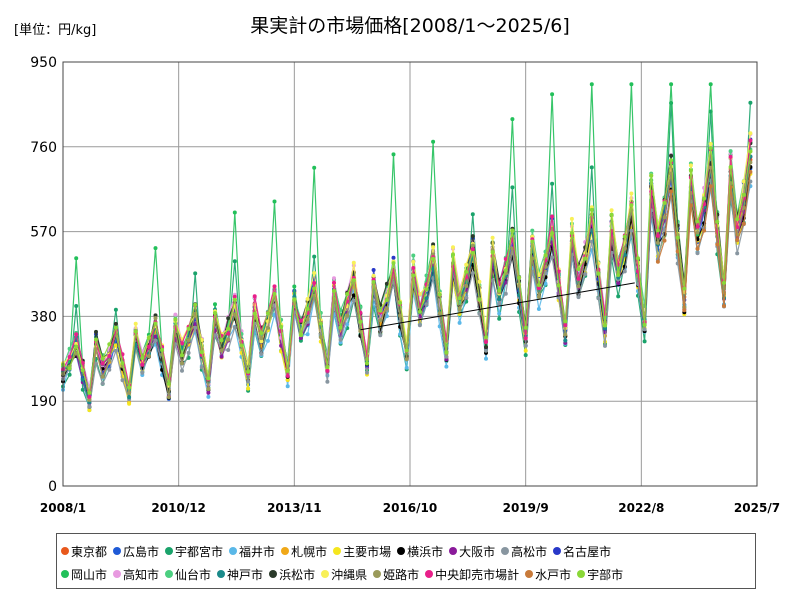 The width and height of the screenshot is (800, 600). I want to click on x-tick-label: 2019/9, so click(526, 508).